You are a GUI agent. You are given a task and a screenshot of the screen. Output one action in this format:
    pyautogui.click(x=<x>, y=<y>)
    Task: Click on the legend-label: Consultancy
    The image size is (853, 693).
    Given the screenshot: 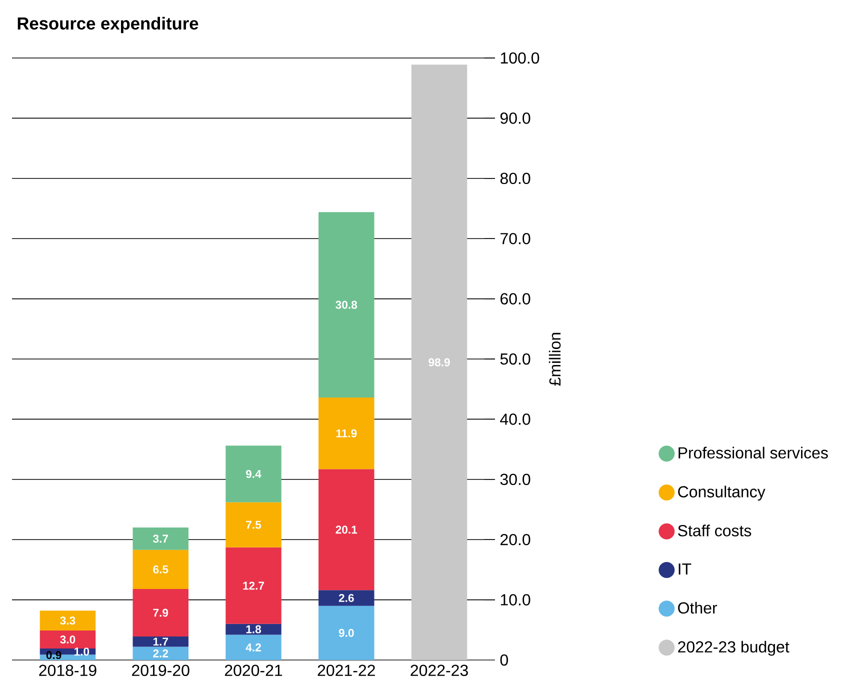 What is the action you would take?
    pyautogui.click(x=722, y=493)
    